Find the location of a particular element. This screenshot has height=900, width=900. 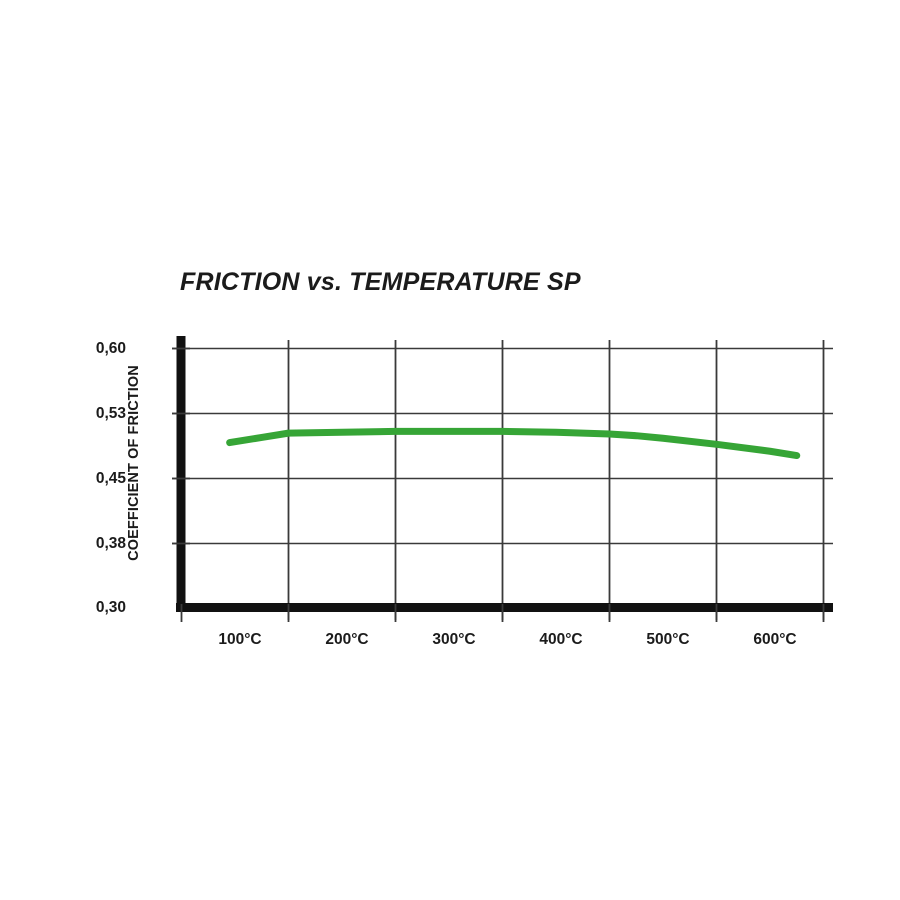

y-tick-label-060: 0,60 is located at coordinates (110, 348).